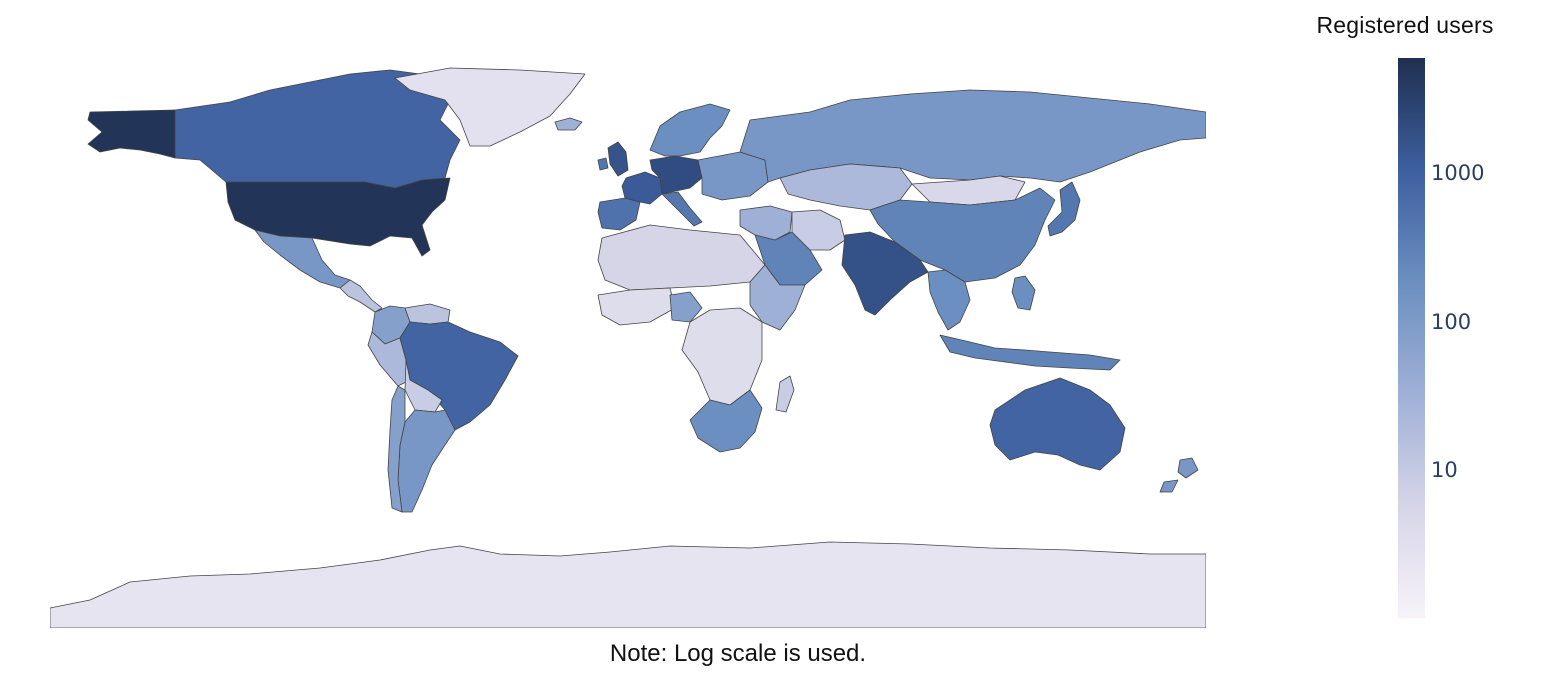  I want to click on region-philippines, so click(1023, 293).